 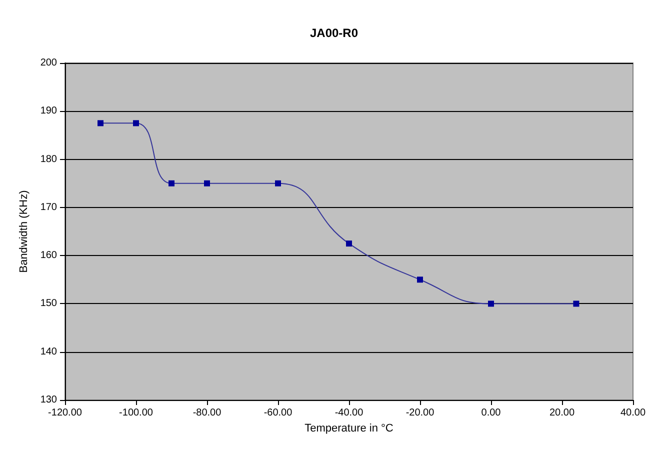 I want to click on y-tick-label: 150, so click(x=49, y=304).